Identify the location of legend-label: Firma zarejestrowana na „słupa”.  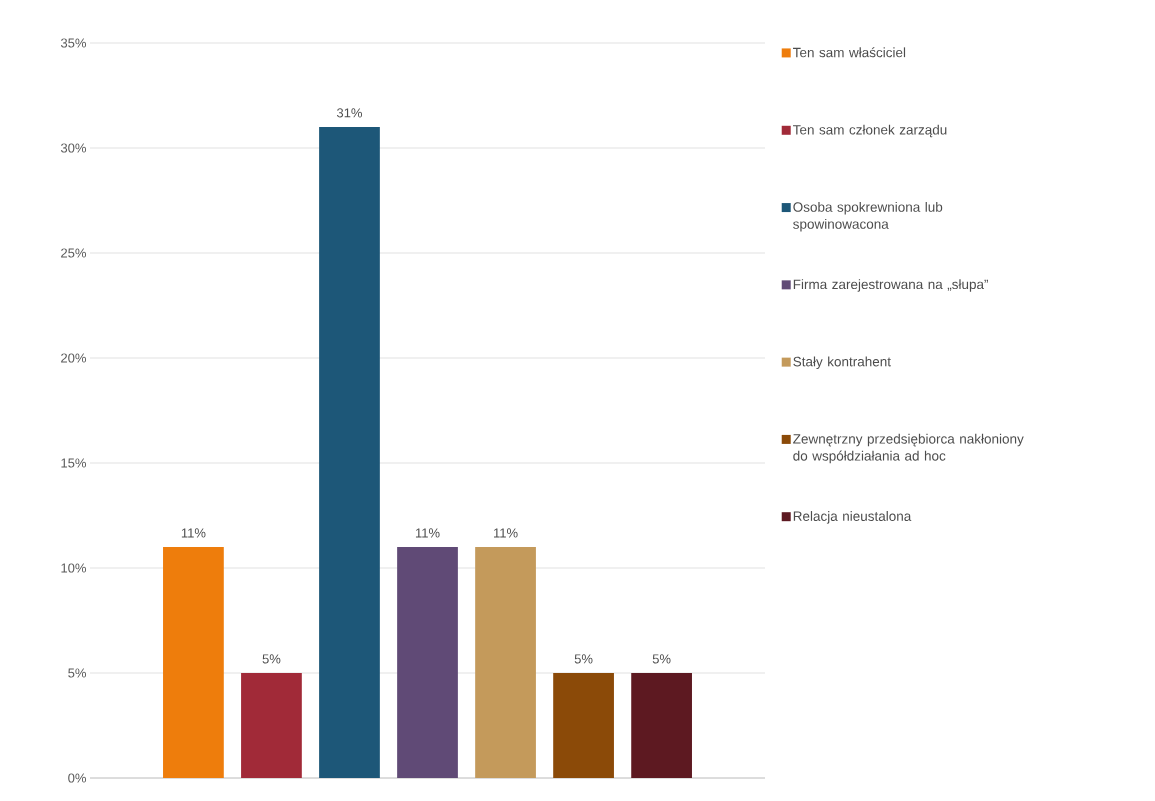
(890, 285).